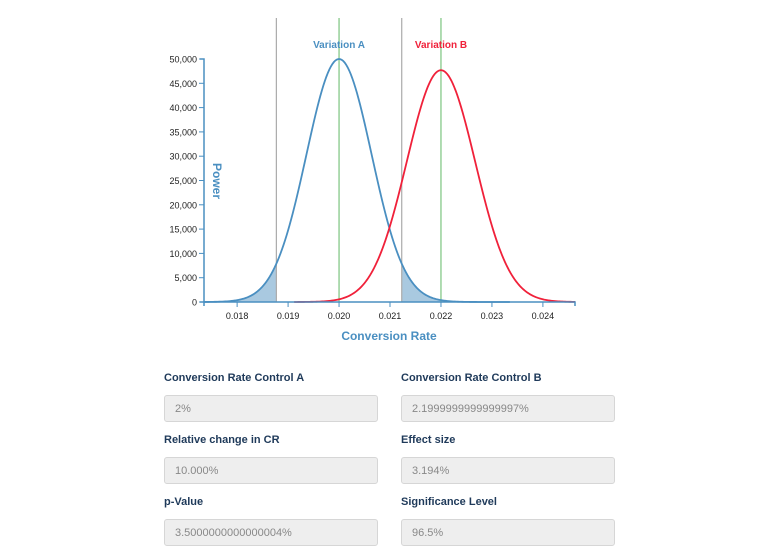 The width and height of the screenshot is (768, 560). I want to click on x-axis-line, so click(389, 303).